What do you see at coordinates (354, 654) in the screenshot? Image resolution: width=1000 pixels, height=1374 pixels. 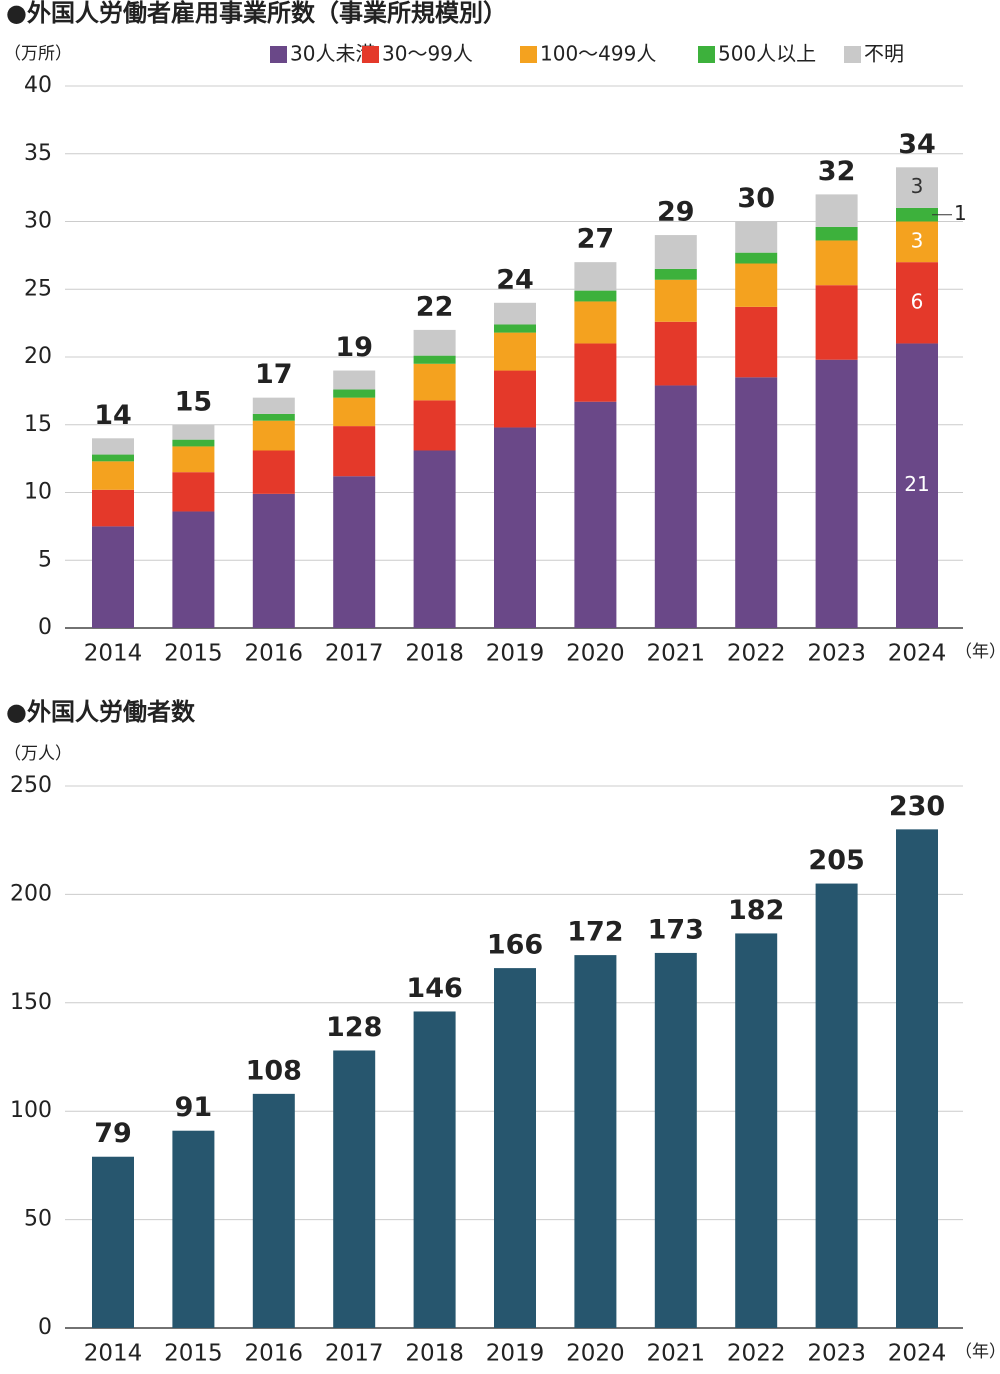 I see `x-tick-label: 2017` at bounding box center [354, 654].